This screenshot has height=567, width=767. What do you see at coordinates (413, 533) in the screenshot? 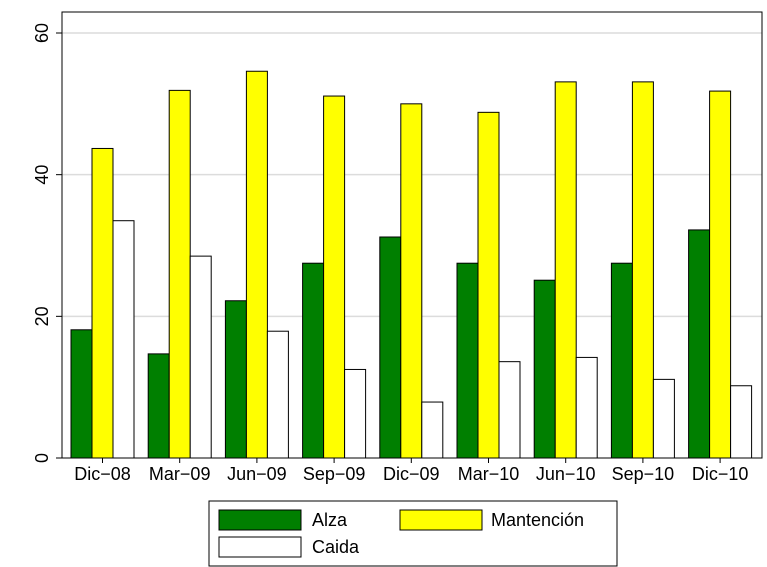
I see `legend: Alza Mantención Caida` at bounding box center [413, 533].